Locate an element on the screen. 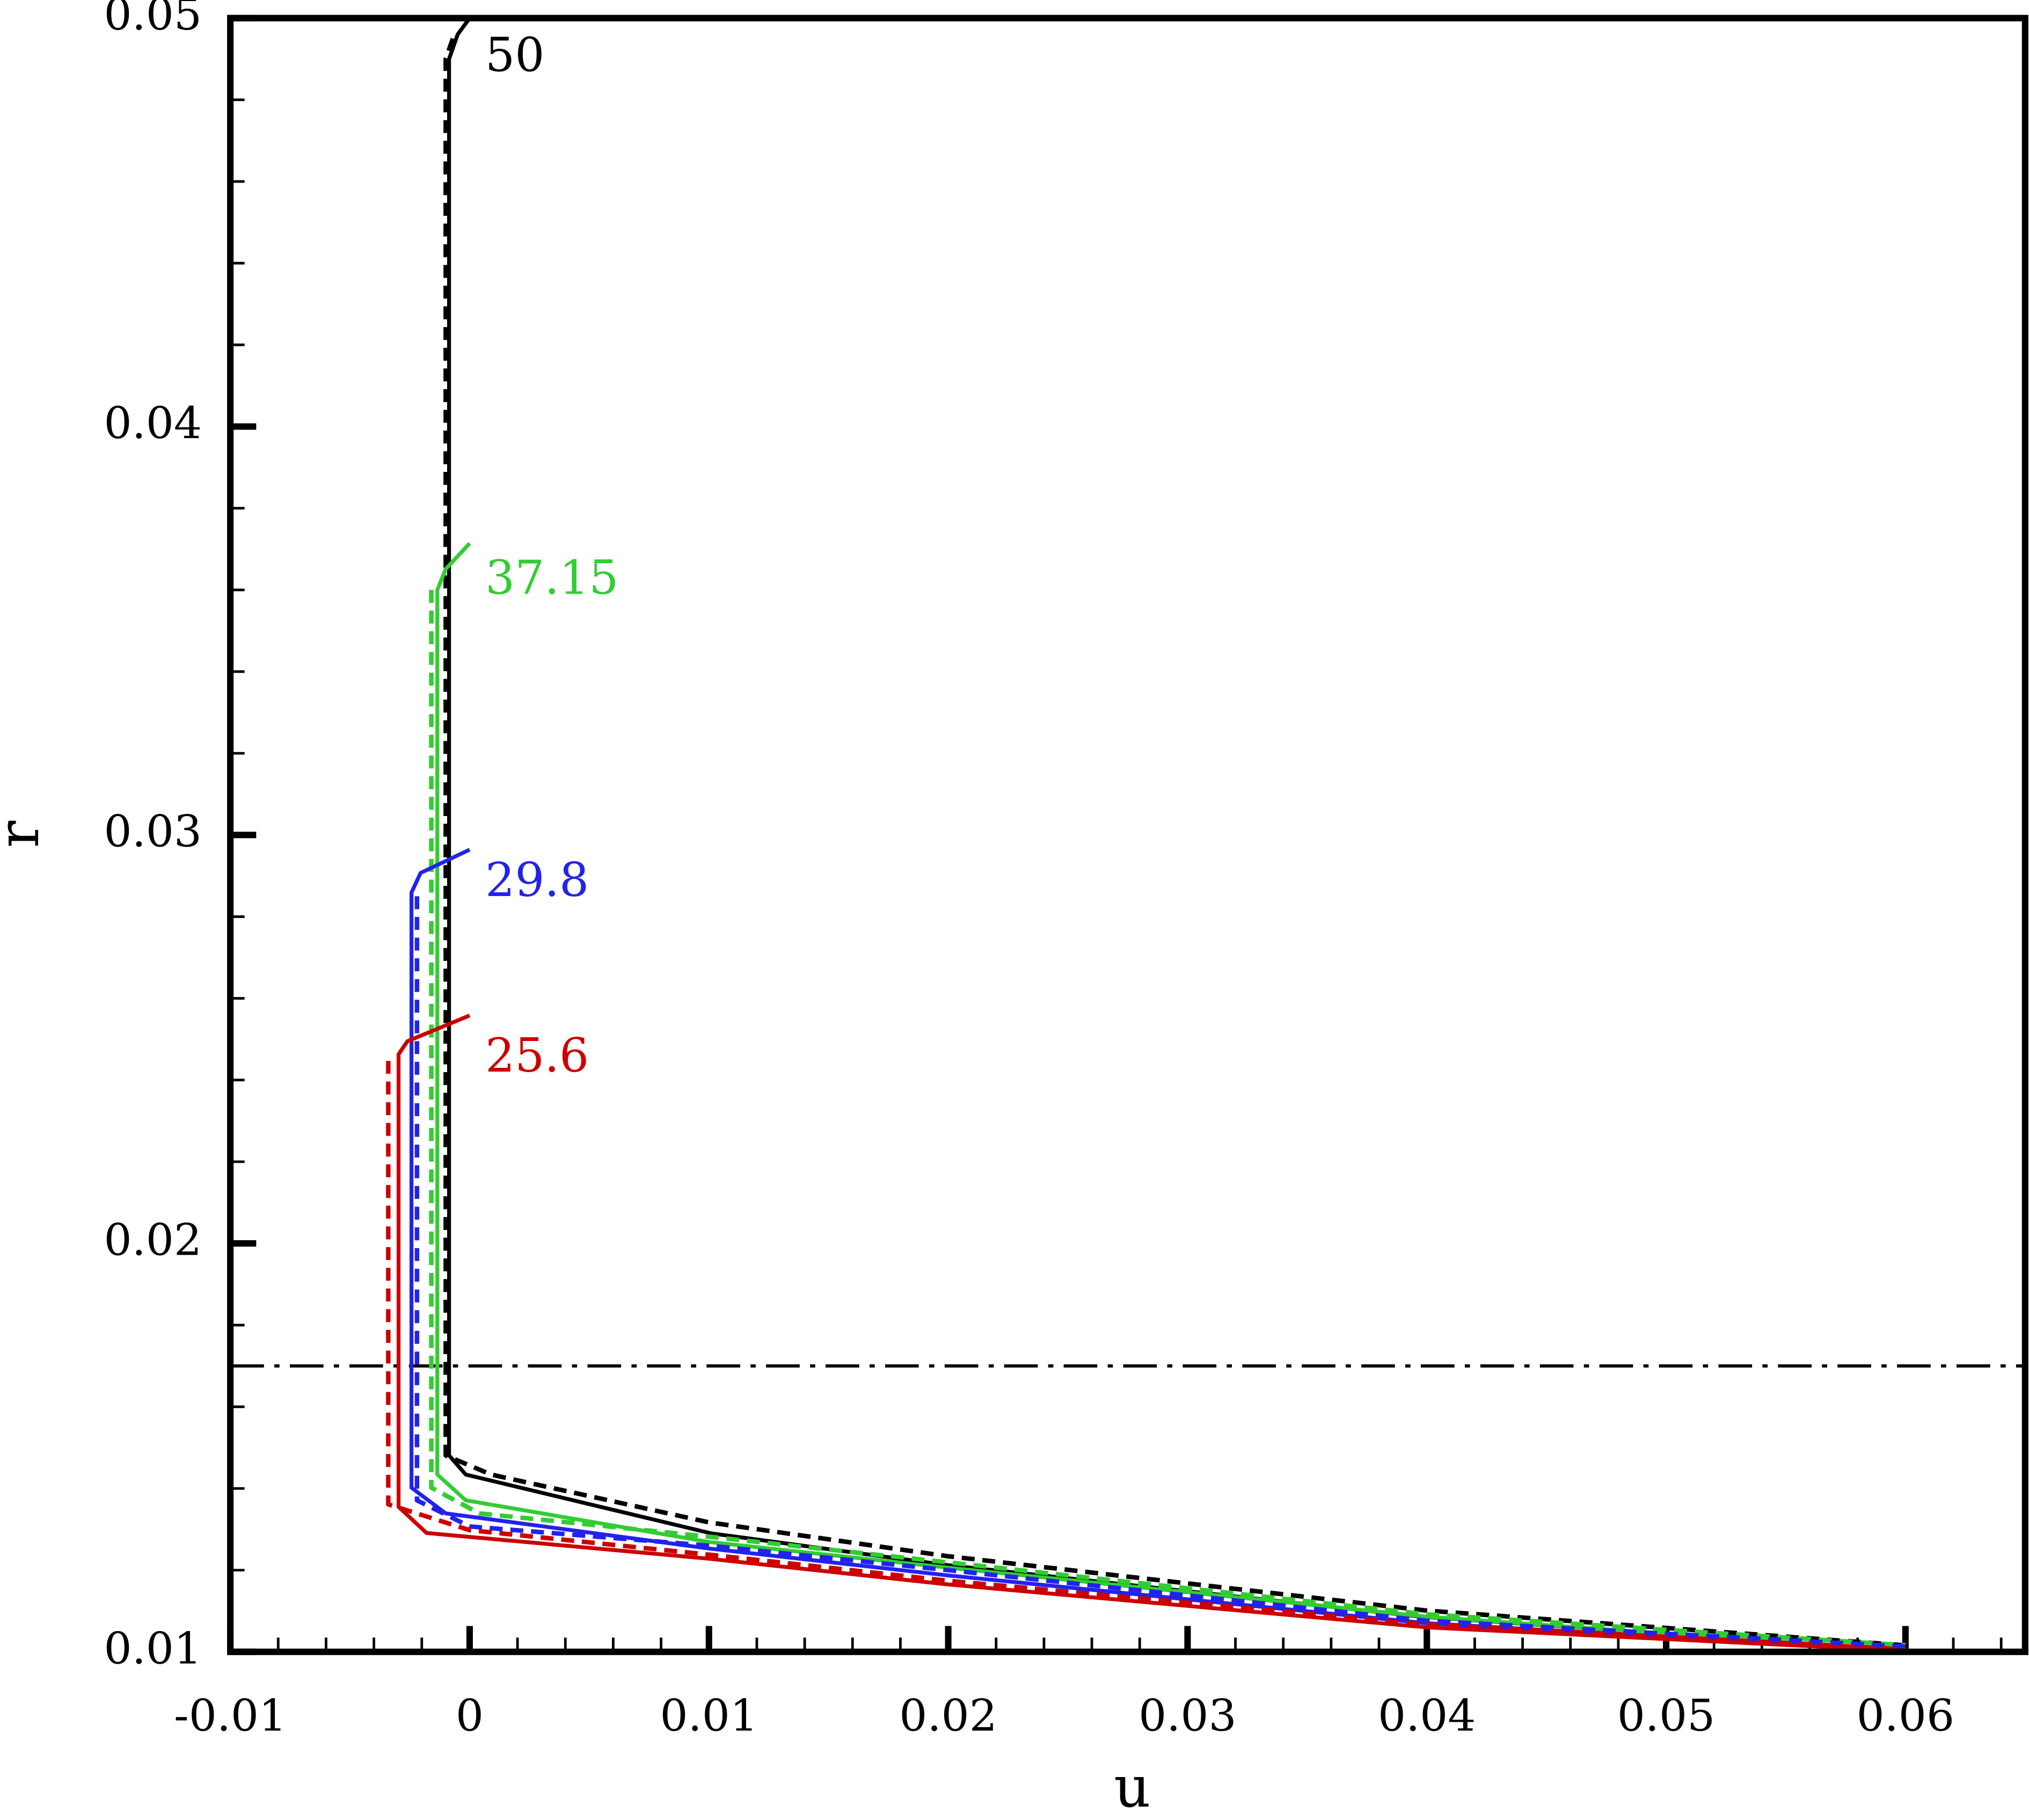  x-tick-label: -0.01 is located at coordinates (231, 1716).